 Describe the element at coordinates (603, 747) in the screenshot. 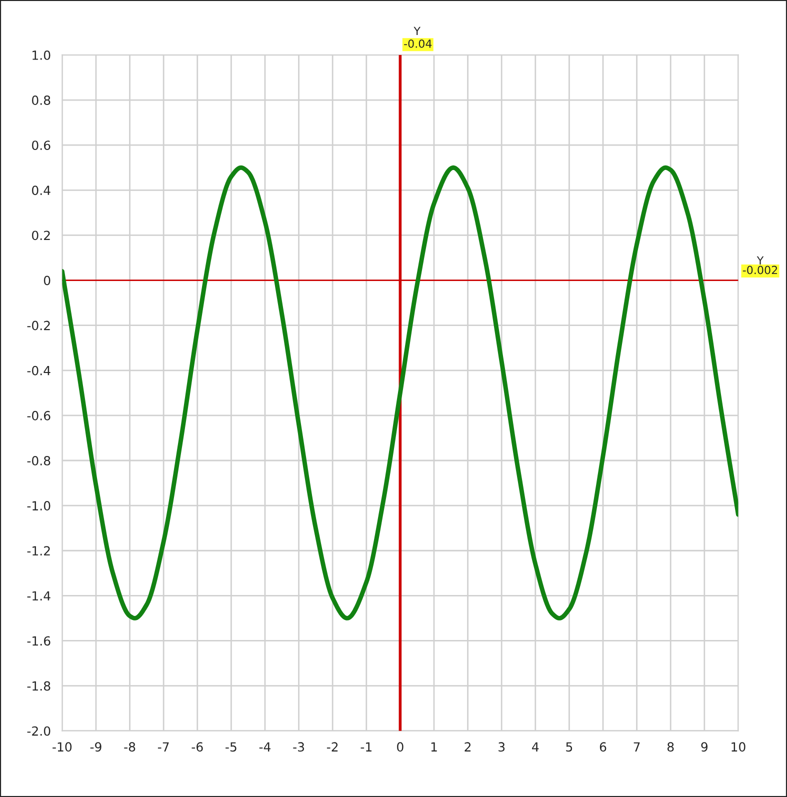

I see `x-tick-label: 6` at that location.